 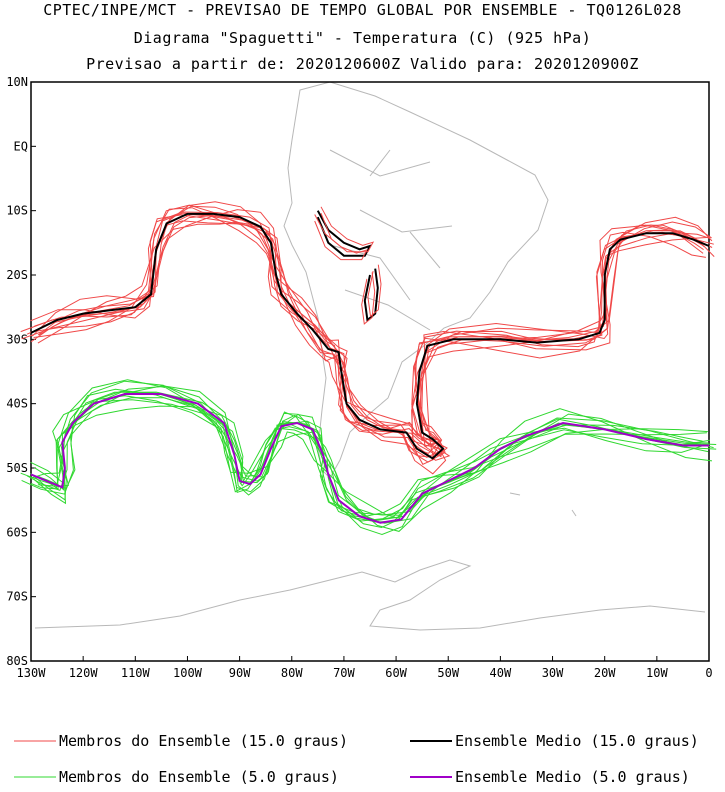 I want to click on x-tick-label: 100W, so click(x=188, y=673).